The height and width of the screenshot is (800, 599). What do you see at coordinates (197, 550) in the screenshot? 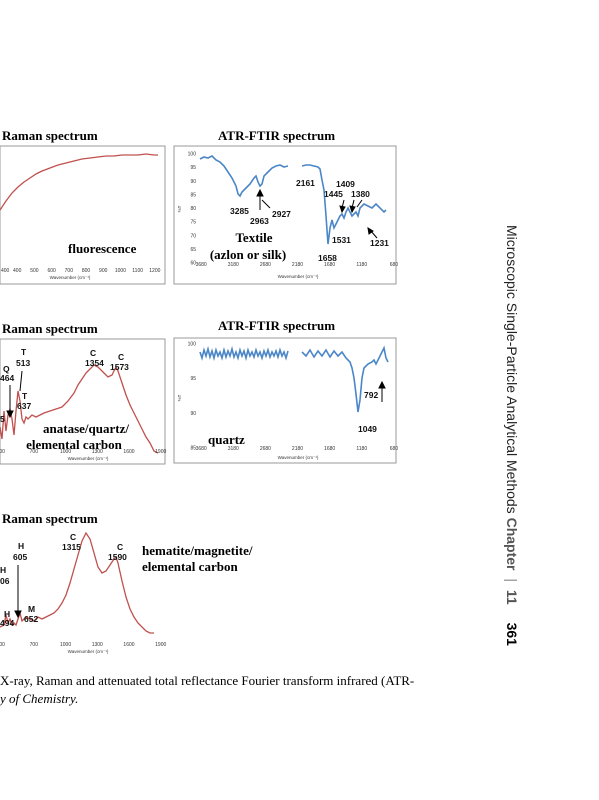
I see `raman3-annotation-line1: hematite/magnetite/` at bounding box center [197, 550].